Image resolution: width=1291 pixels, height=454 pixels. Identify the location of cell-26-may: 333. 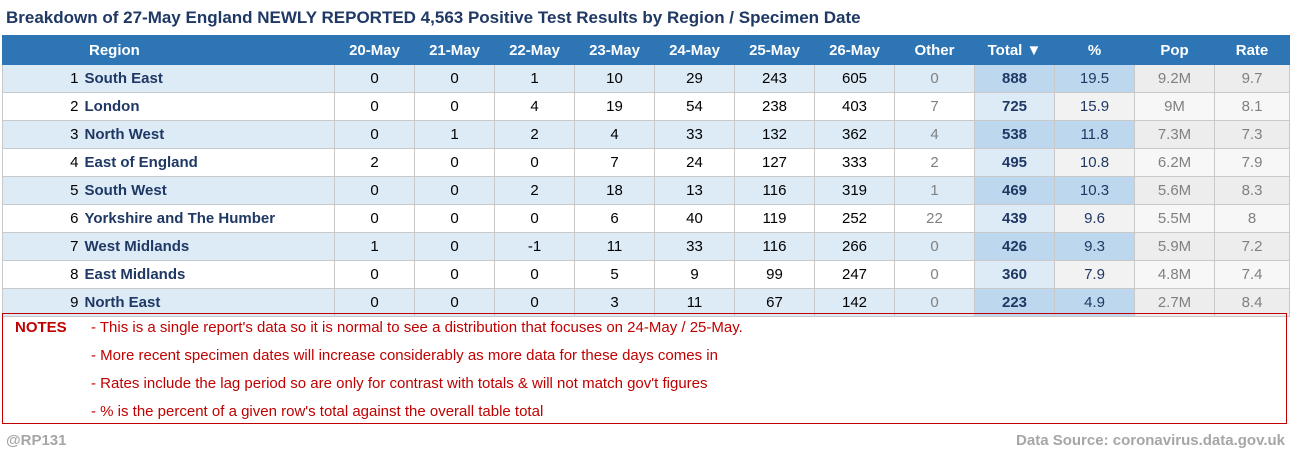
(854, 162).